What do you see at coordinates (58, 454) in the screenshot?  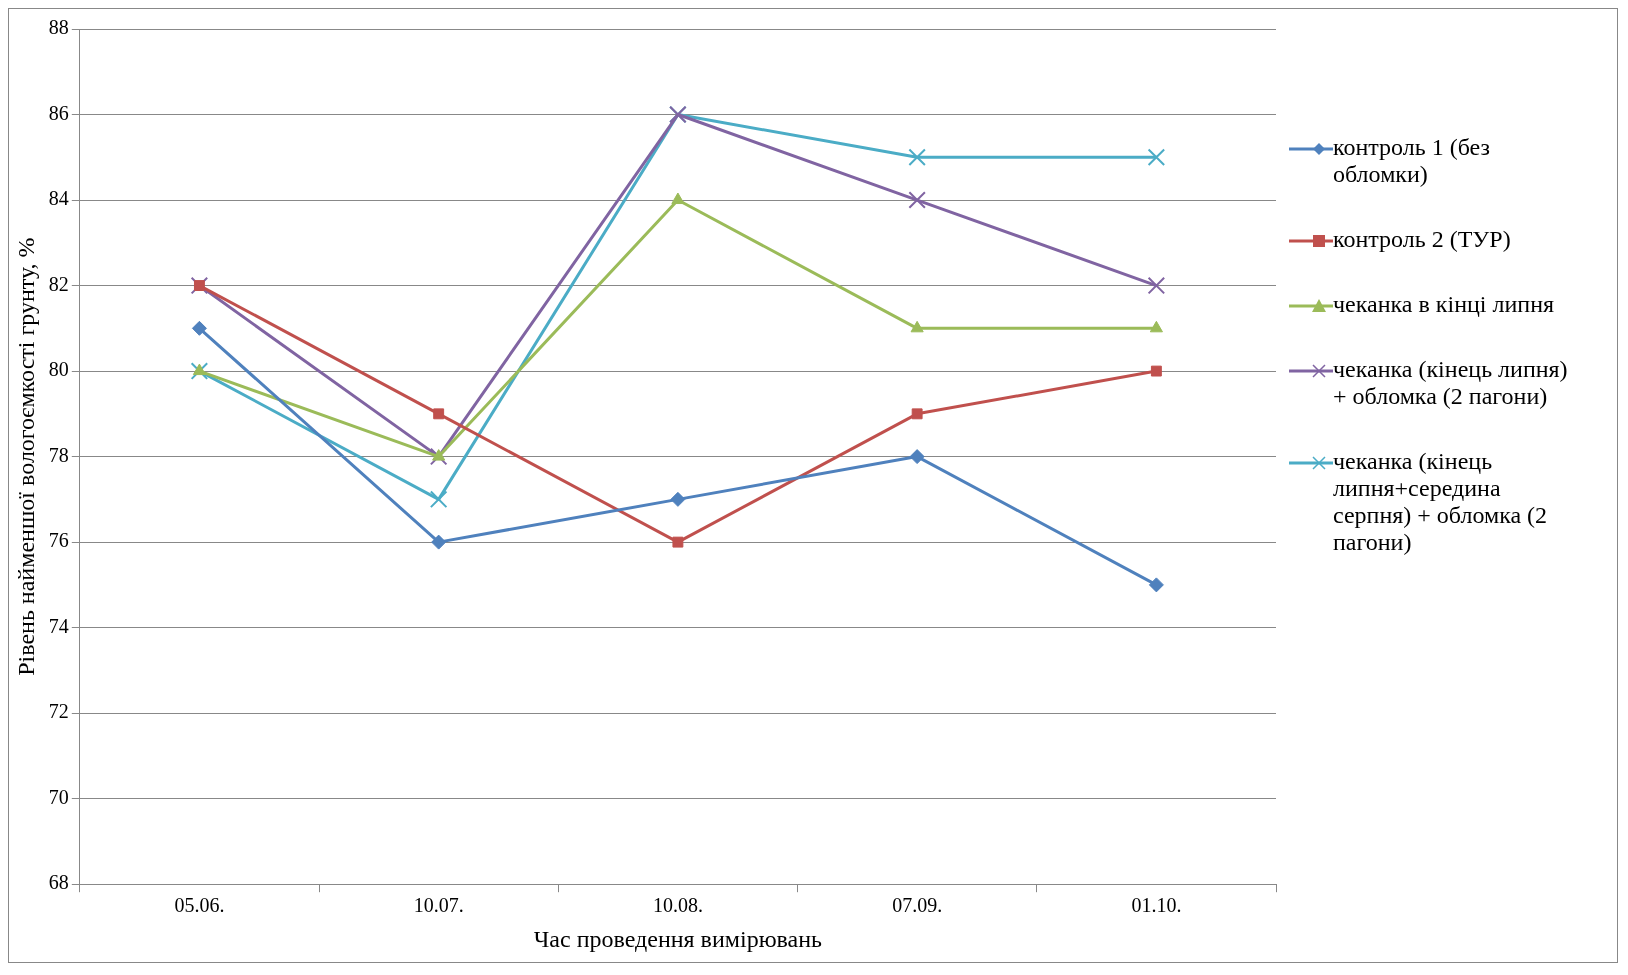 I see `y-tick-label: 78` at bounding box center [58, 454].